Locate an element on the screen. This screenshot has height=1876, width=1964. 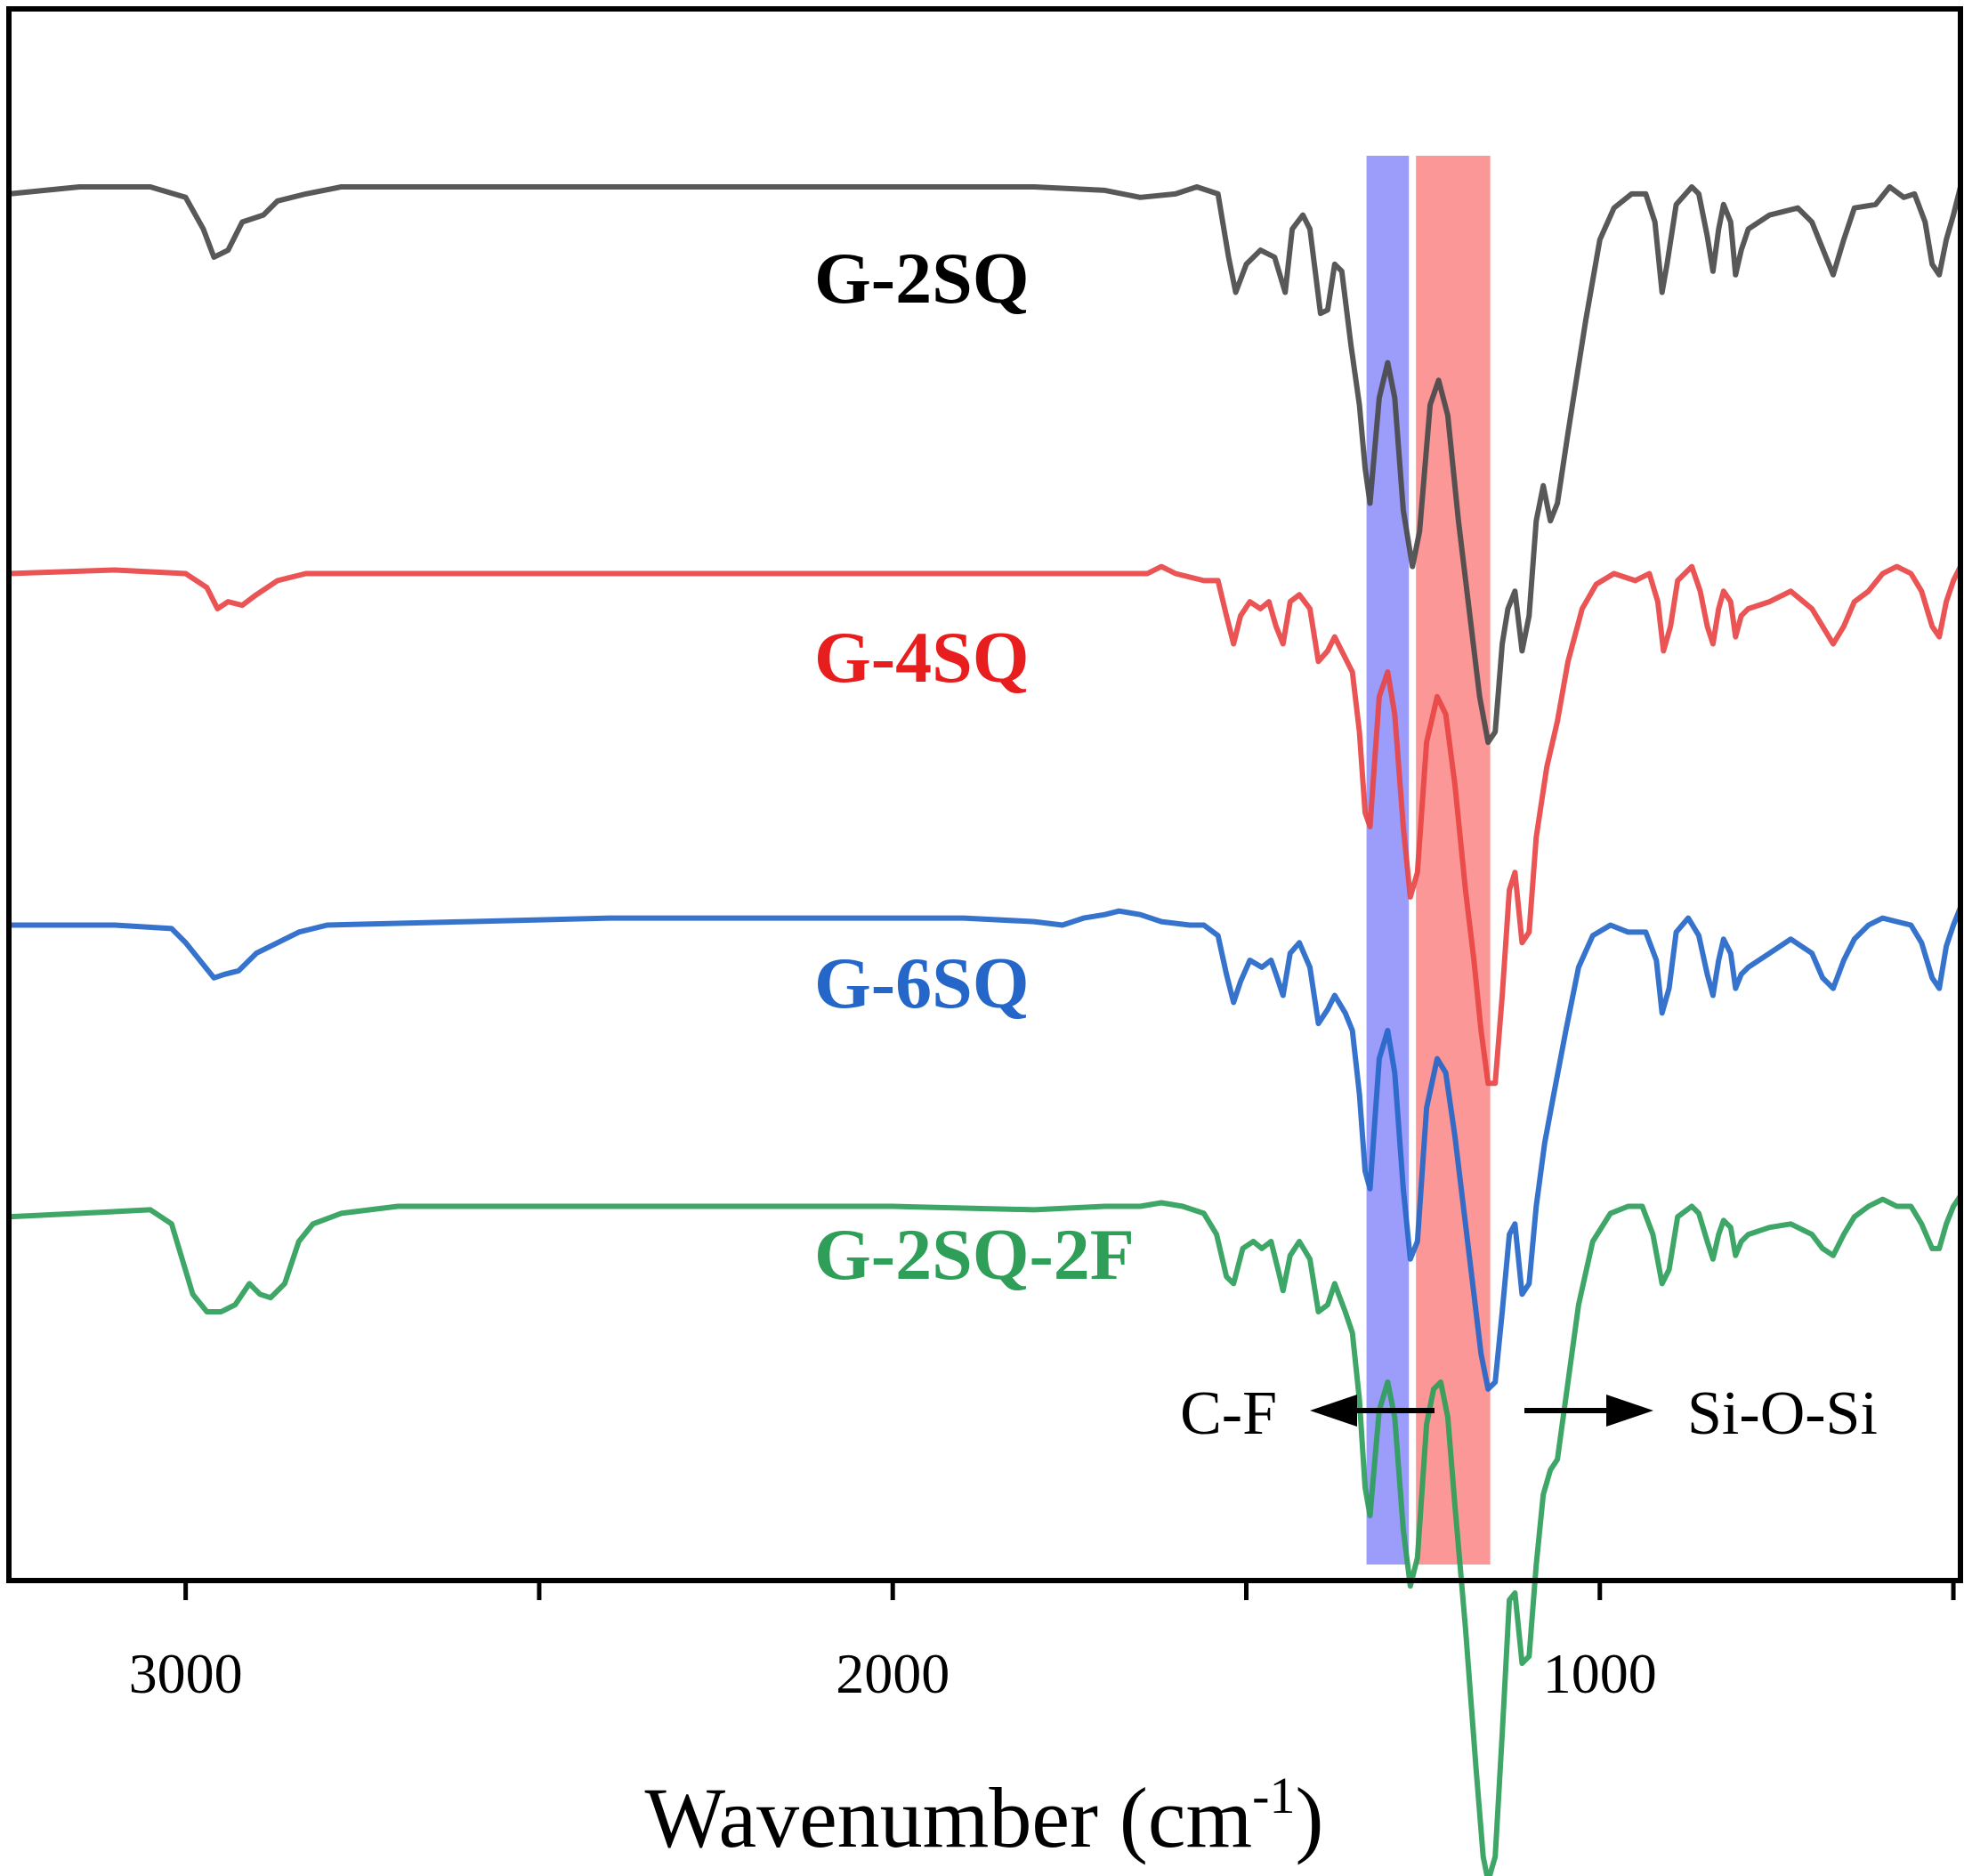
x-axis-title: Wavenumber (cm-1) is located at coordinates (985, 1816).